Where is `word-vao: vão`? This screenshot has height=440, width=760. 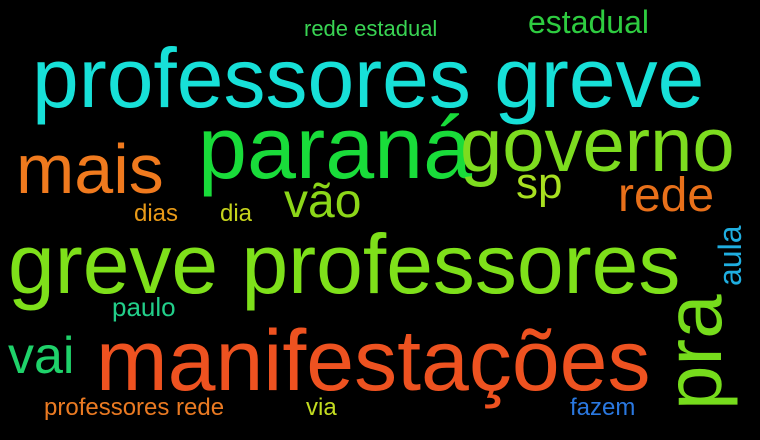
word-vao: vão is located at coordinates (323, 201).